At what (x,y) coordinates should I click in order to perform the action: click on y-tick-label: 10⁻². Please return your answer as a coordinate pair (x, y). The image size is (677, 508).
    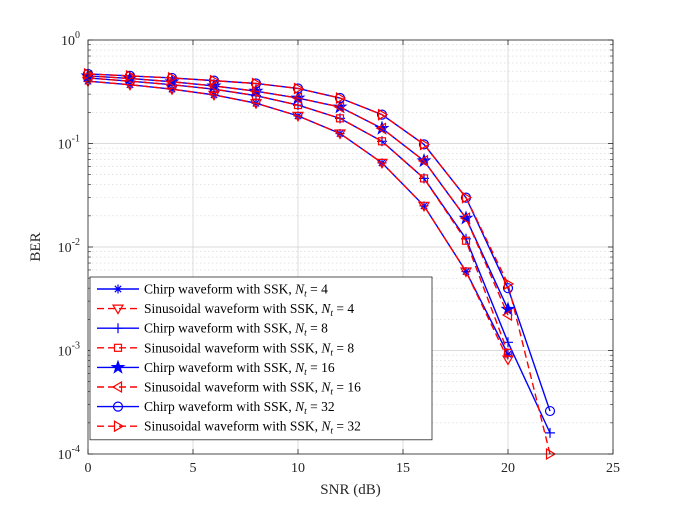
    Looking at the image, I should click on (69, 246).